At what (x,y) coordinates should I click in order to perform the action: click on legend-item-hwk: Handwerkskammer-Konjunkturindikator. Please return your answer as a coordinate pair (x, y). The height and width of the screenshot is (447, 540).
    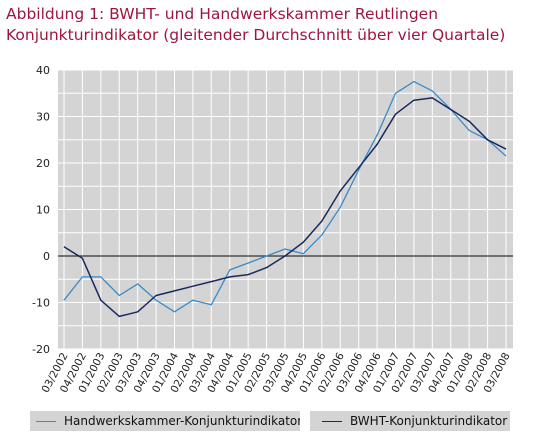
    Looking at the image, I should click on (169, 421).